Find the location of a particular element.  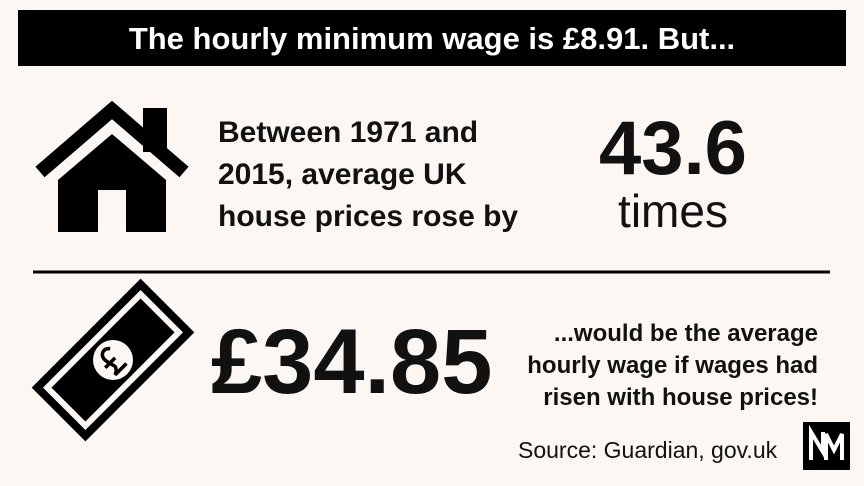

source: Source: Guardian, gov.uk is located at coordinates (648, 450).